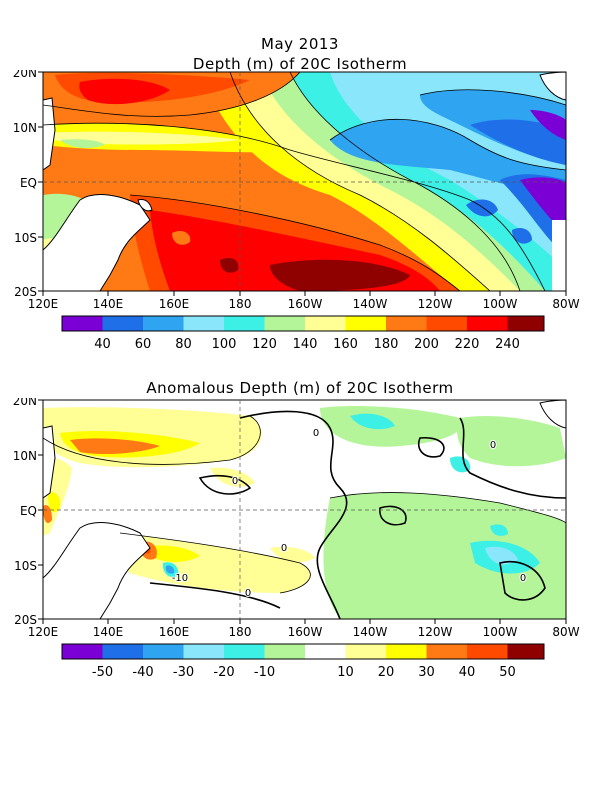 Image resolution: width=600 pixels, height=800 pixels. Describe the element at coordinates (25, 292) in the screenshot. I see `top-lat-label-20s: 20S` at that location.